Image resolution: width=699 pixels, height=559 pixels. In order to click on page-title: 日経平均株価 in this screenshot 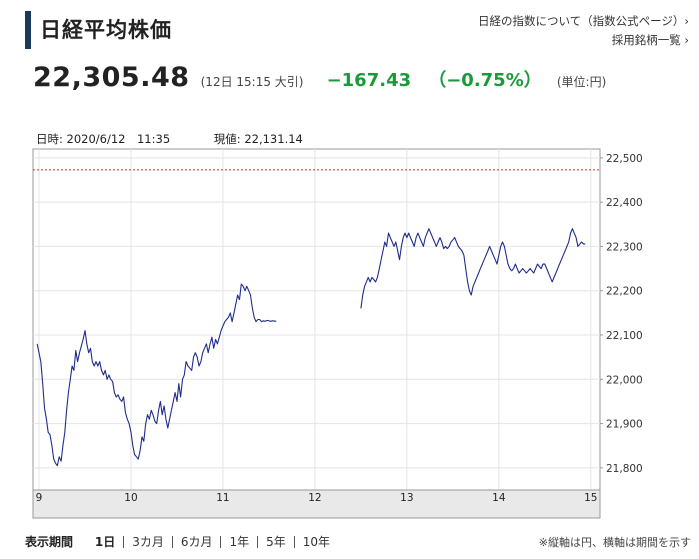, I will do `click(106, 30)`.